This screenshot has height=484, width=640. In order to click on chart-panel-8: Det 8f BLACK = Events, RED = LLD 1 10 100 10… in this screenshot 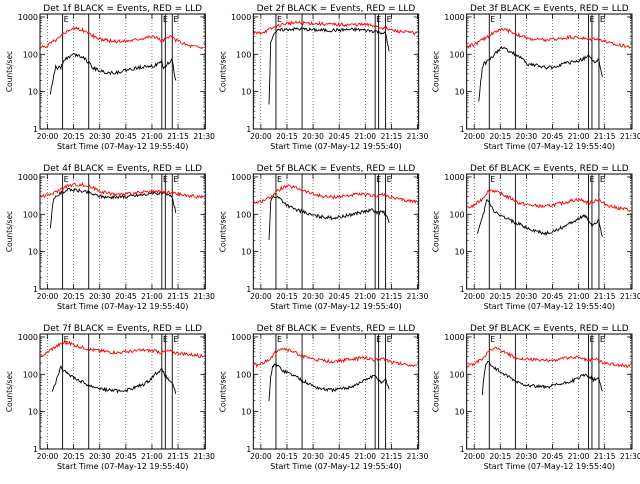, I will do `click(323, 397)`.